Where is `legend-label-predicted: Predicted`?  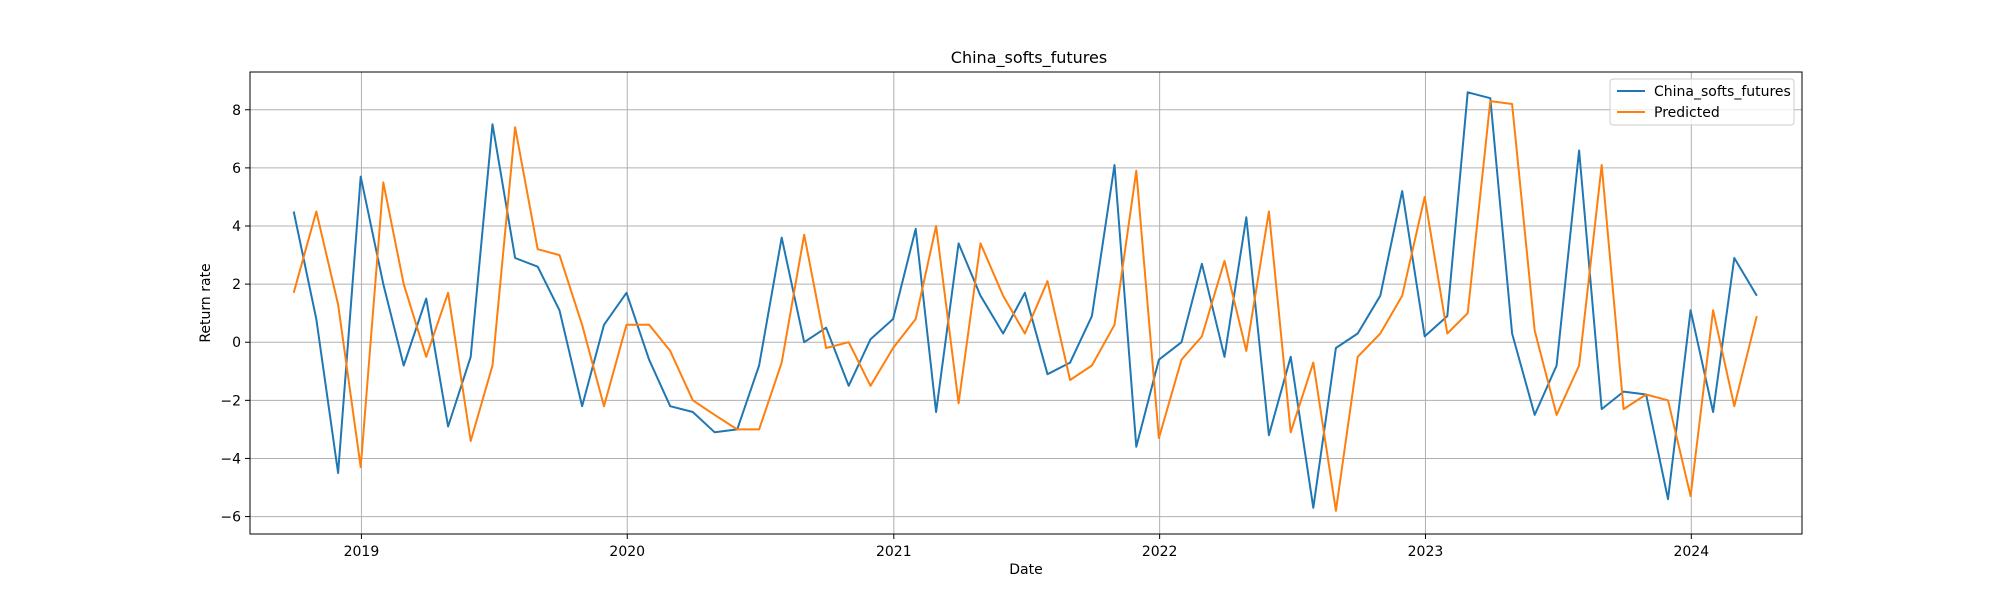 legend-label-predicted: Predicted is located at coordinates (1687, 113).